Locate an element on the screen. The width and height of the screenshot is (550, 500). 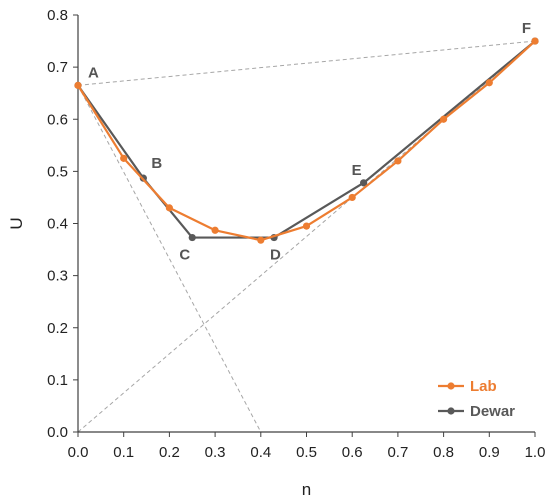
x-tick-label: 0.9 is located at coordinates (489, 452).